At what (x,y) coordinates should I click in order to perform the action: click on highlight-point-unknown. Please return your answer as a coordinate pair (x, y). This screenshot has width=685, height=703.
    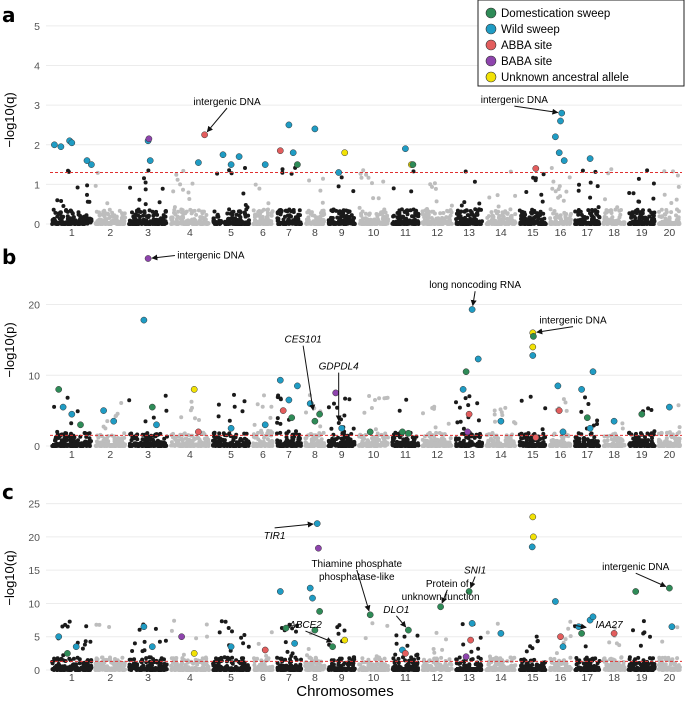
    Looking at the image, I should click on (533, 347).